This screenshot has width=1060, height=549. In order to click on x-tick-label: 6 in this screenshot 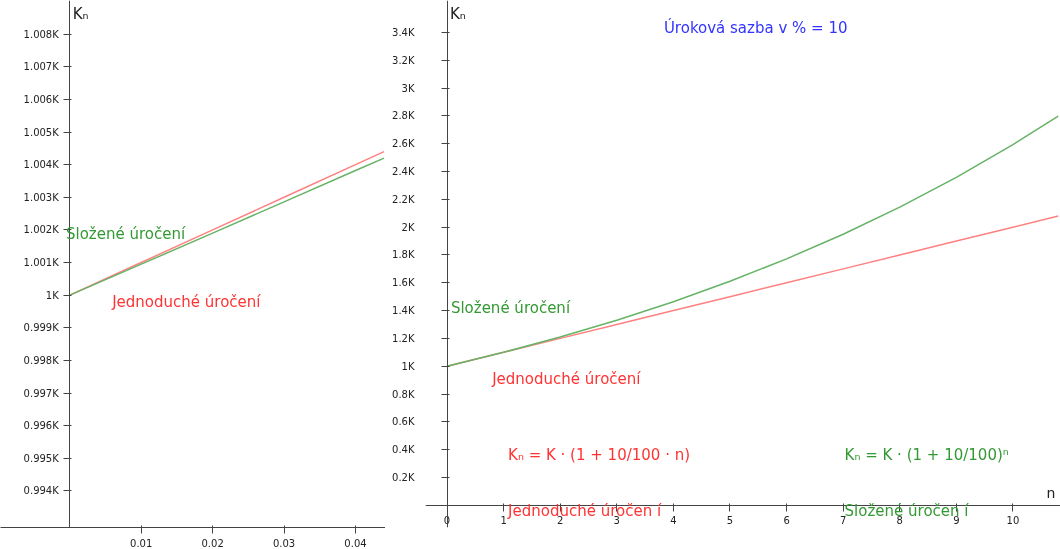, I will do `click(786, 521)`.